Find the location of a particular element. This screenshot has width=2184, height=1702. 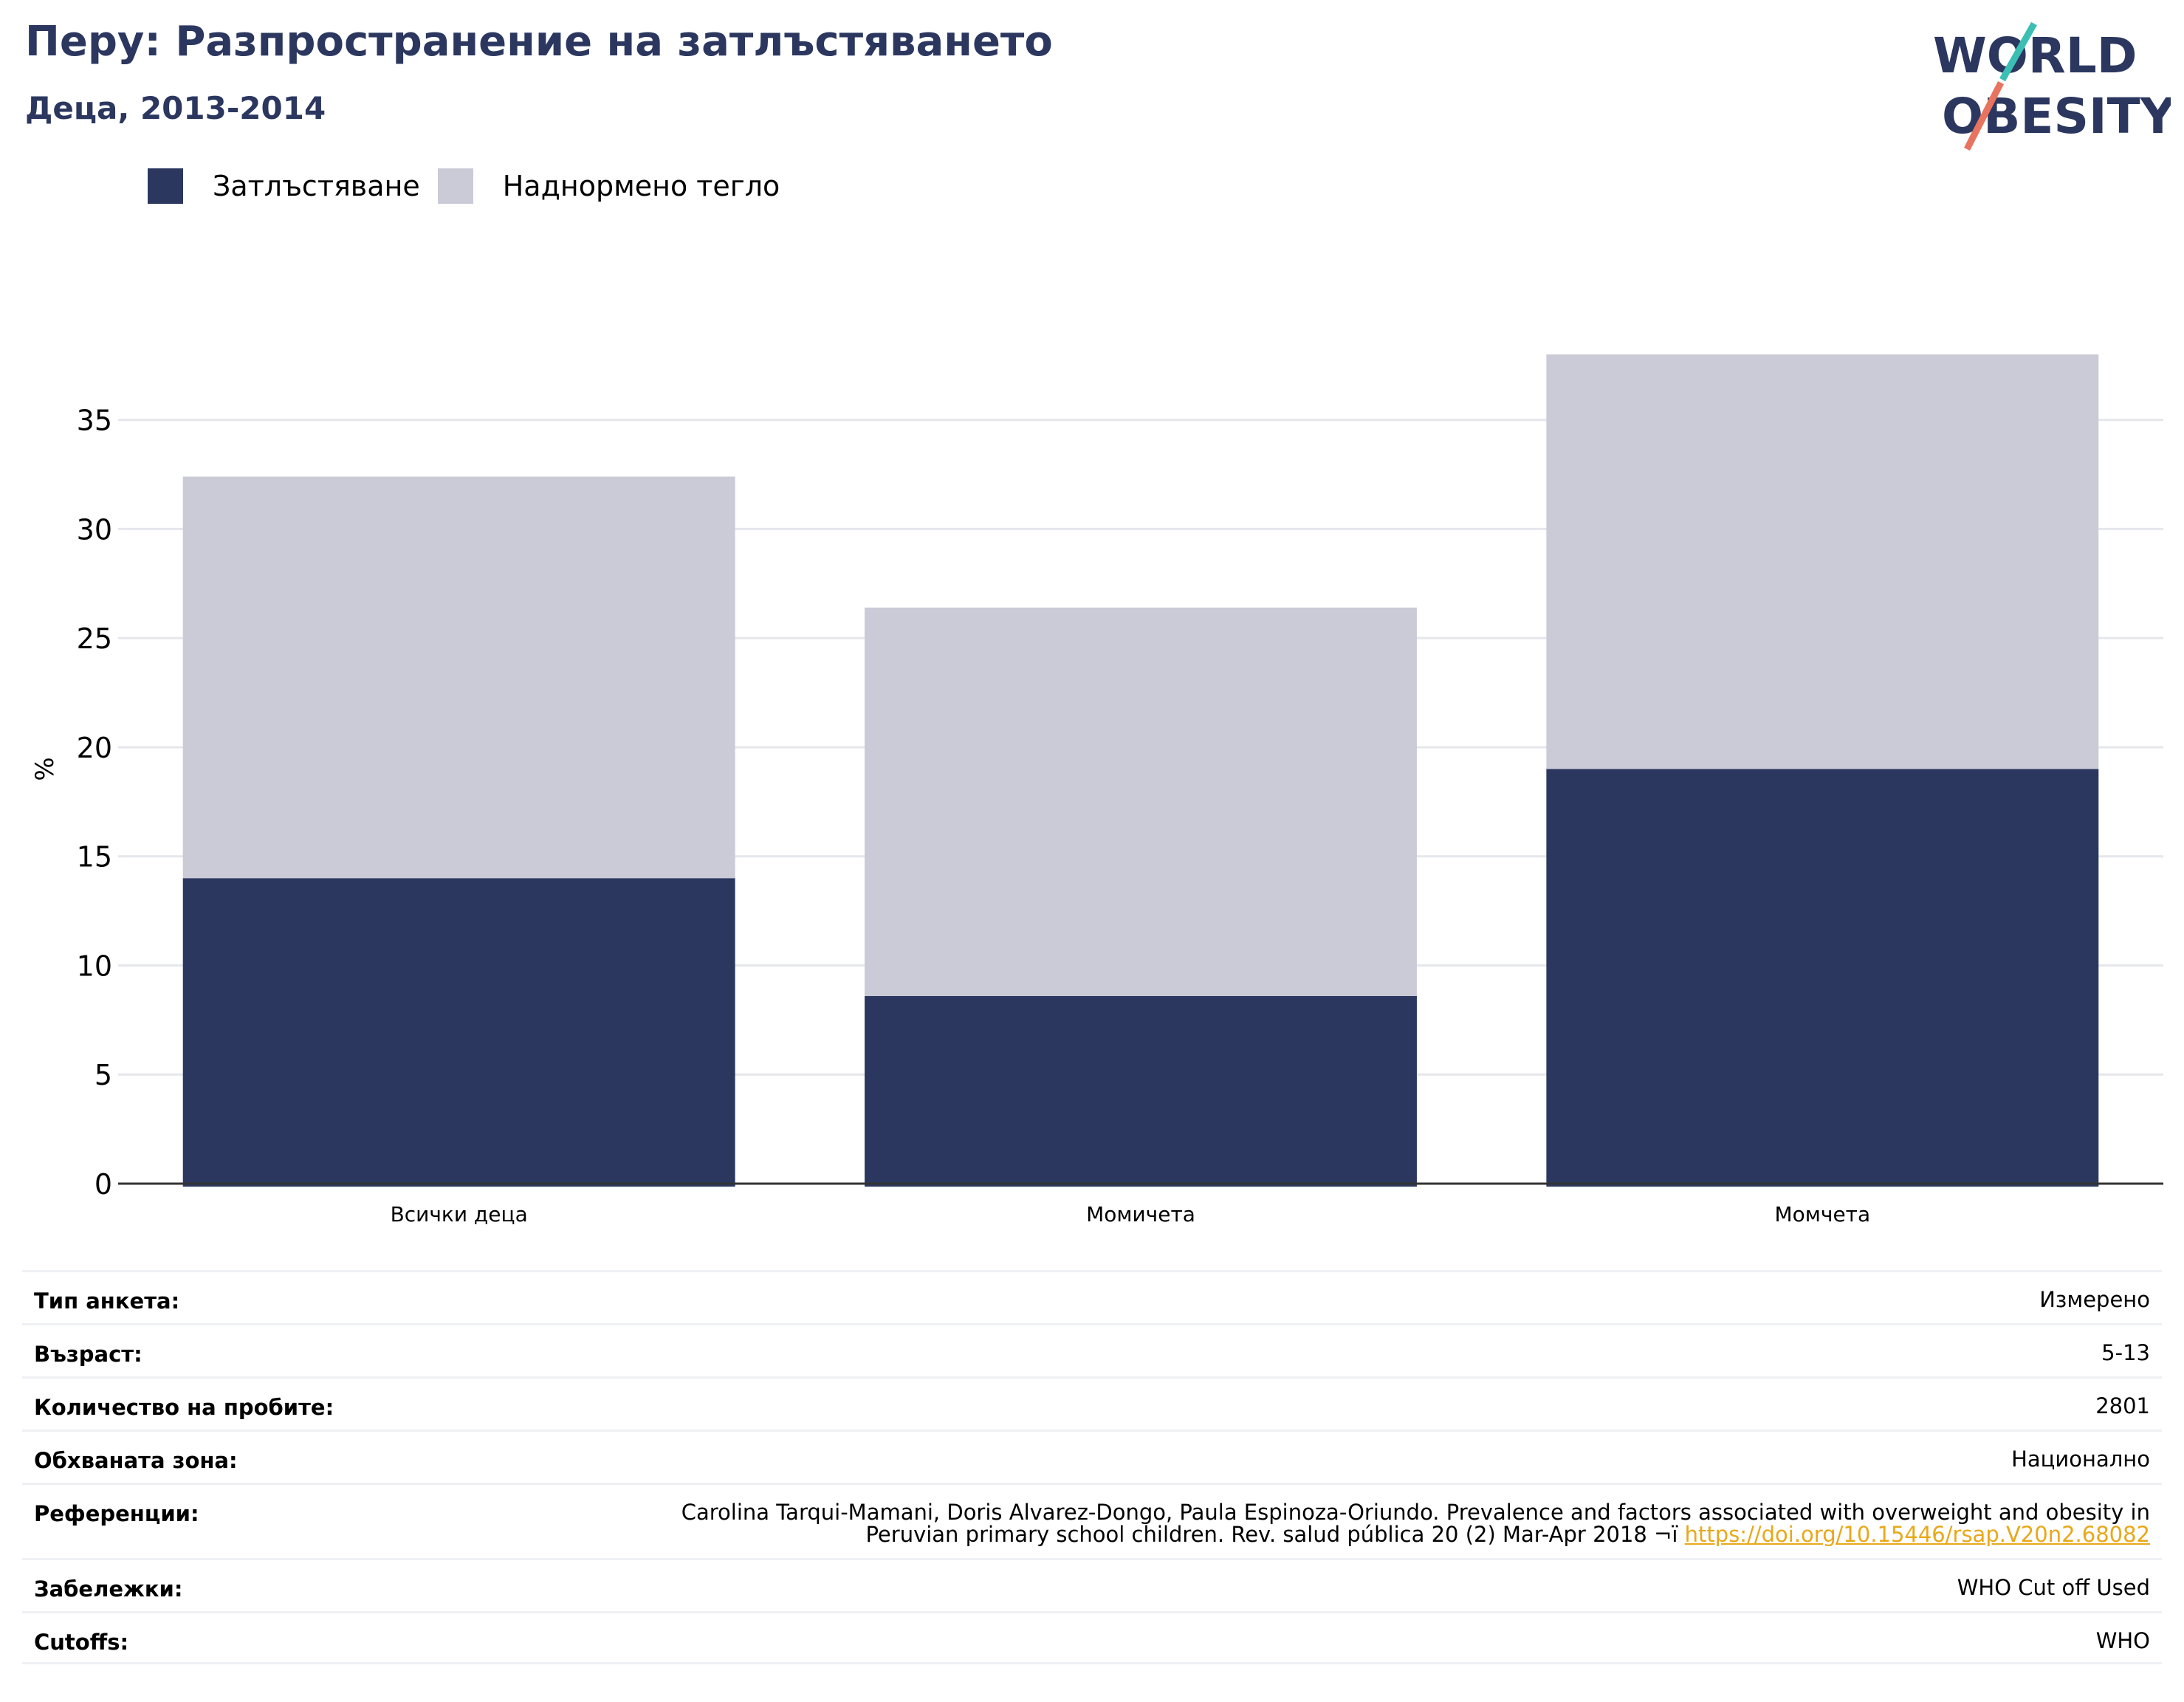

age-value: 5-13 is located at coordinates (2126, 1352).